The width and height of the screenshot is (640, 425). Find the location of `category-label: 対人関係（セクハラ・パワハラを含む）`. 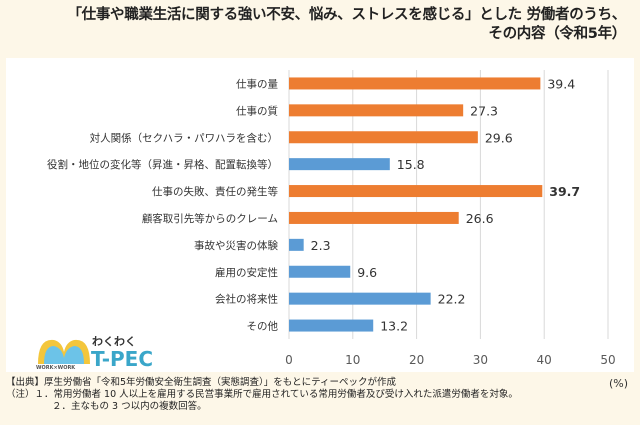

category-label: 対人関係（セクハラ・パワハラを含む） is located at coordinates (184, 137).